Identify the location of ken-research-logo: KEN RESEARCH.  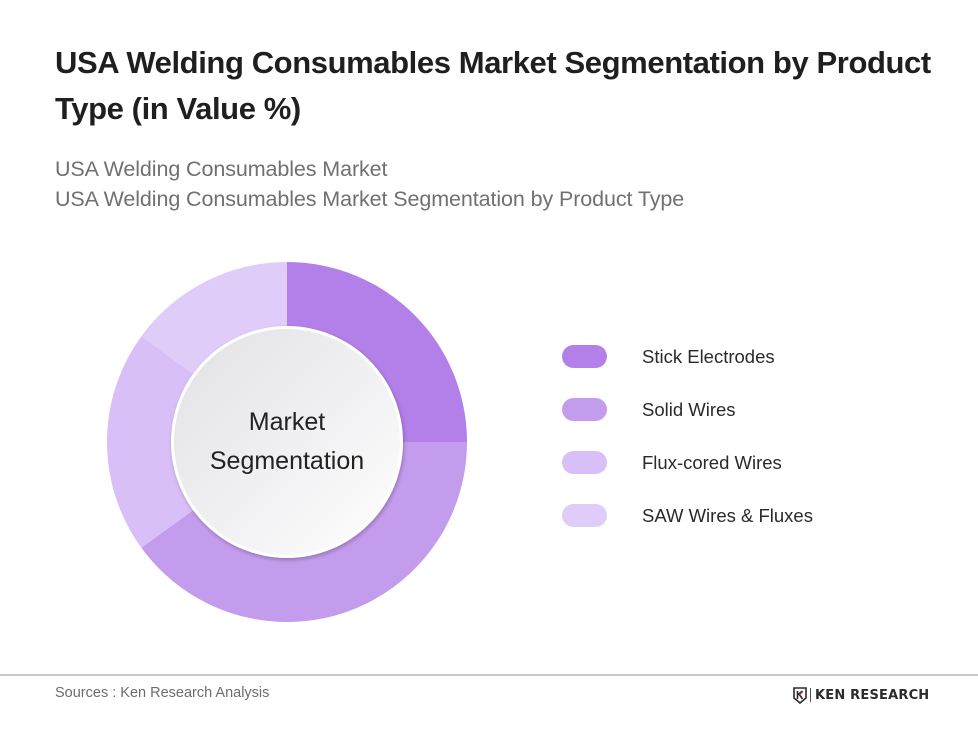
(861, 695).